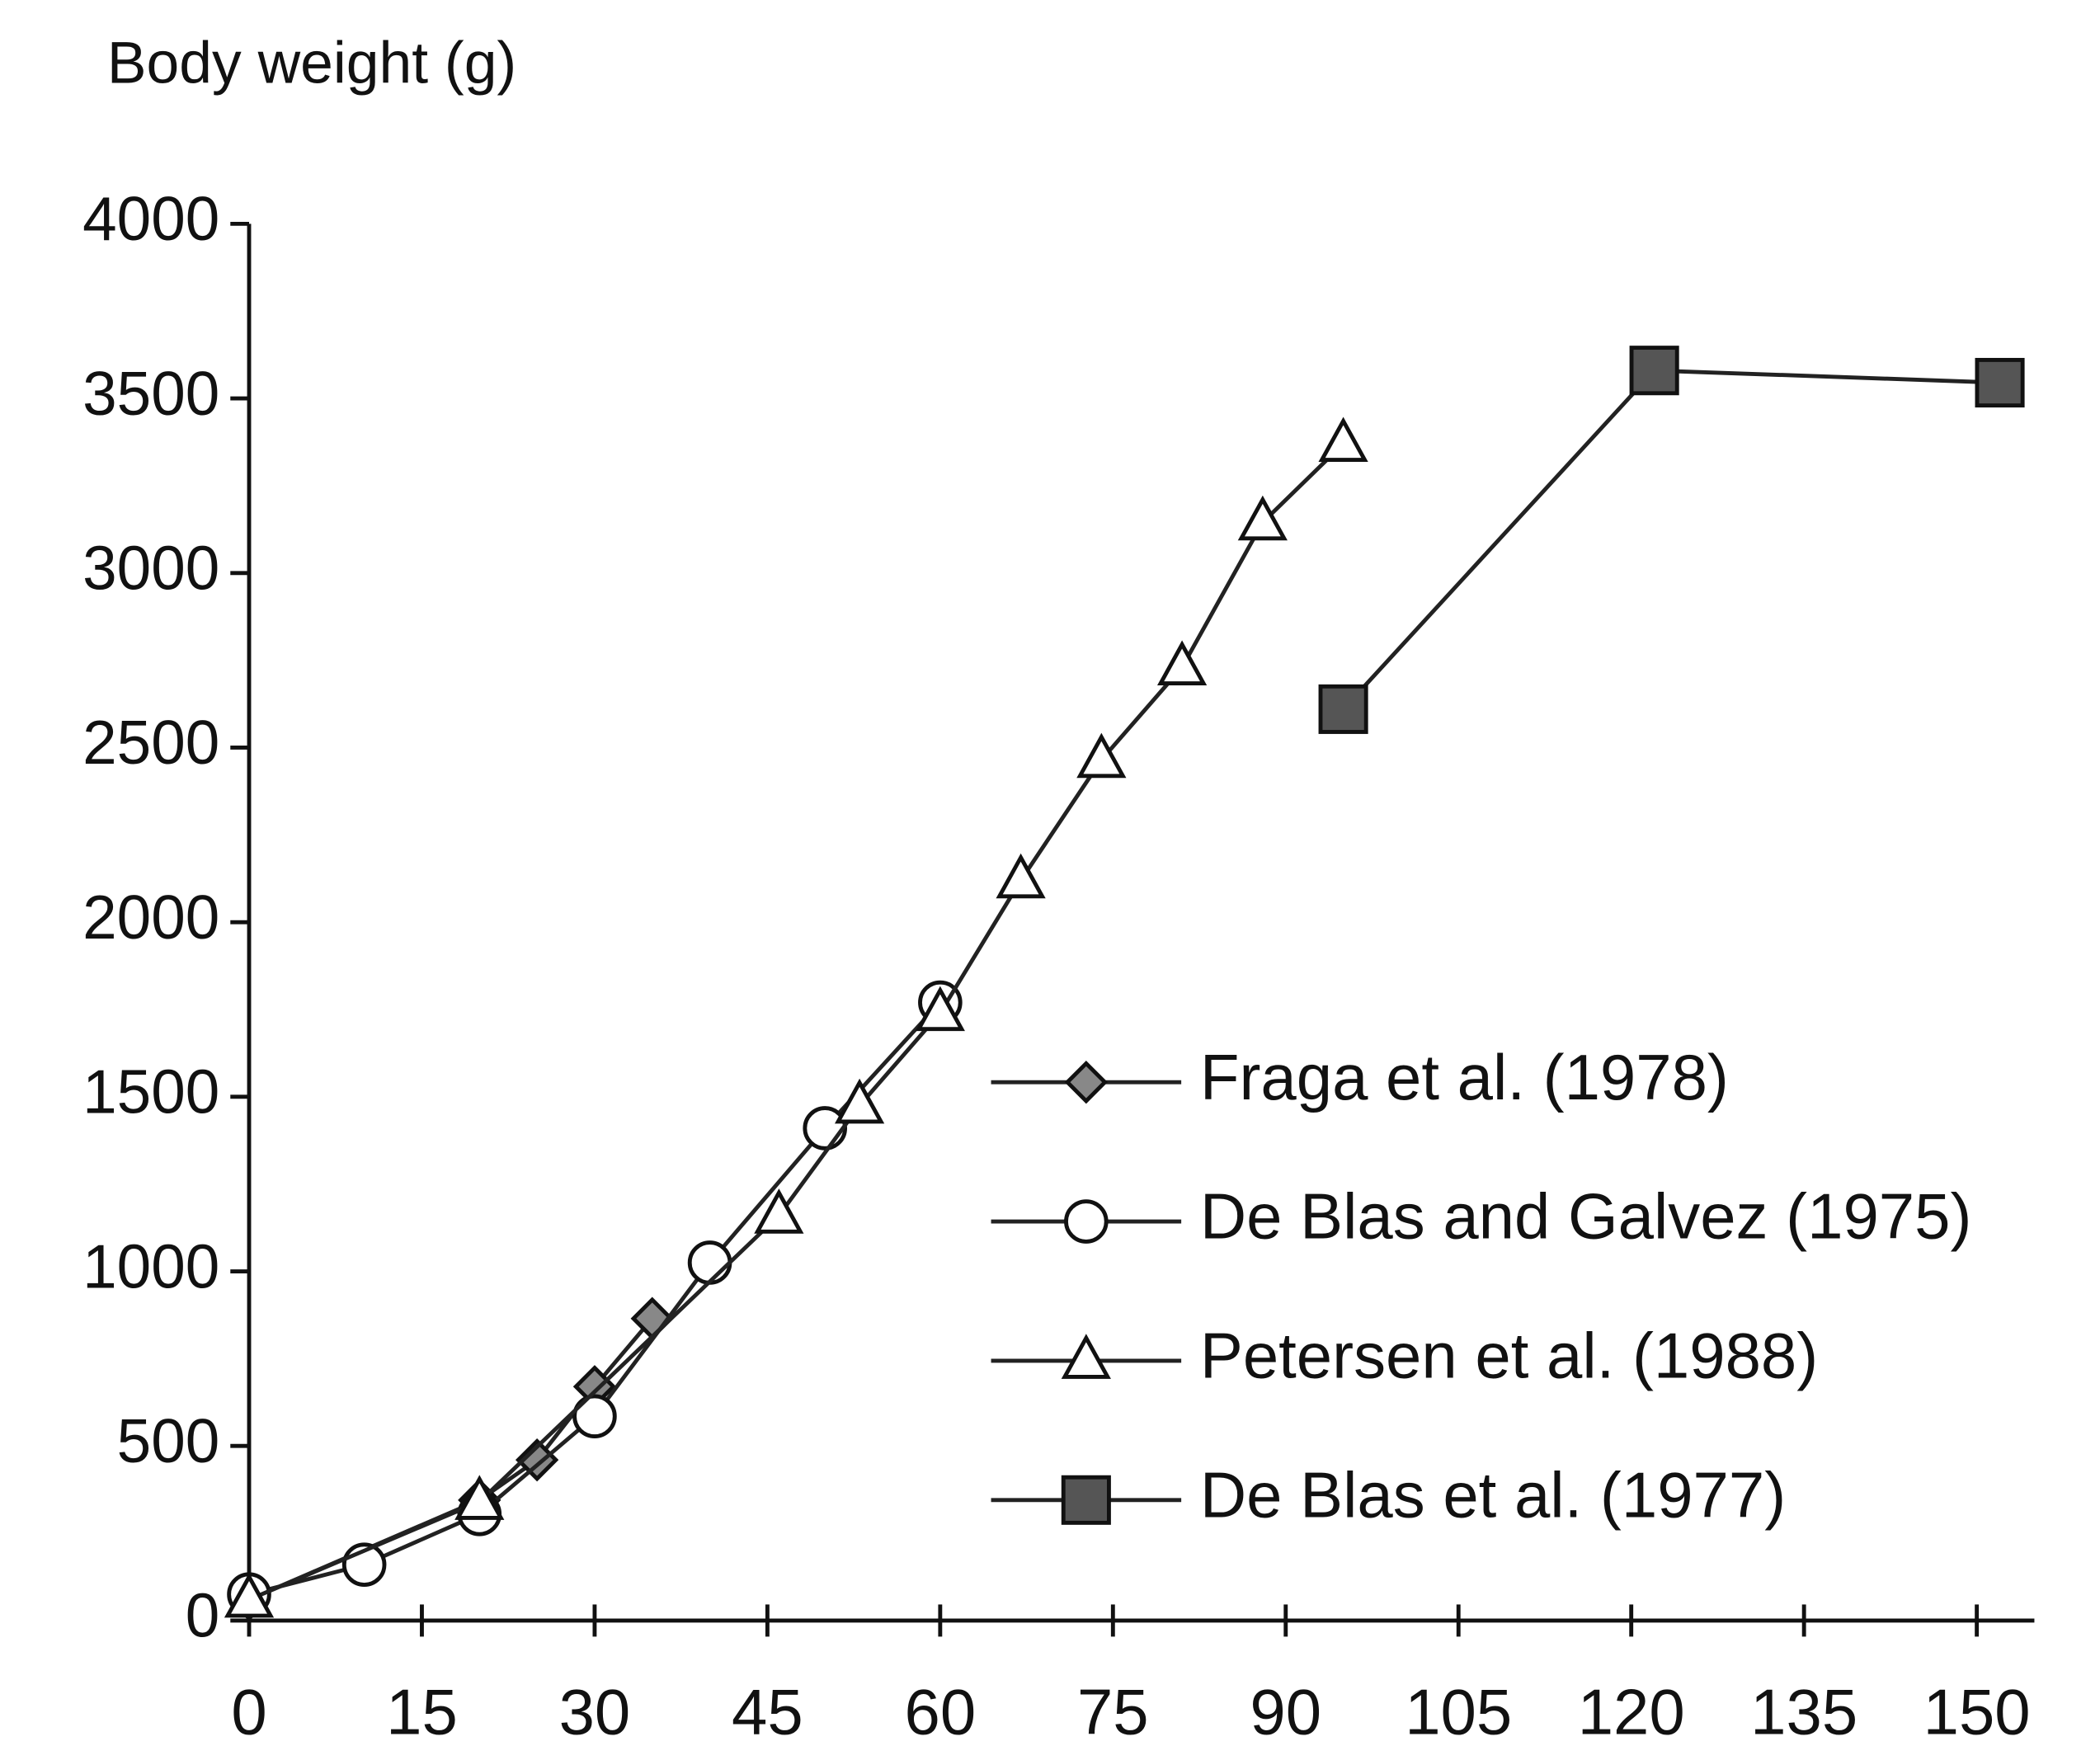  Describe the element at coordinates (1509, 1356) in the screenshot. I see `legend-label: Petersen et al. (1988)` at that location.